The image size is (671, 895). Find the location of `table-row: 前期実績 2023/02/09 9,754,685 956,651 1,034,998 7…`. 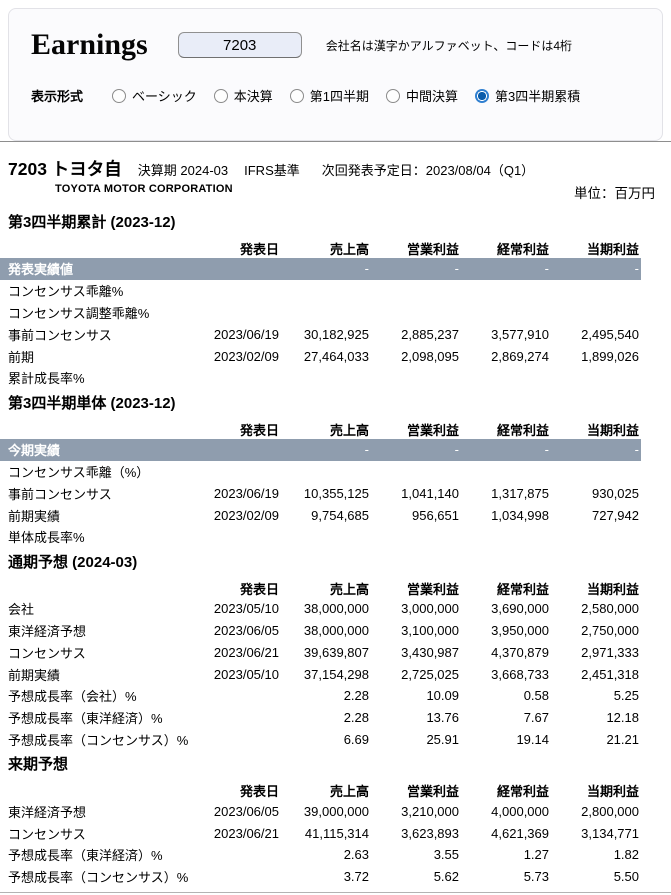

table-row: 前期実績 2023/02/09 9,754,685 956,651 1,034,998 7… is located at coordinates (320, 515).